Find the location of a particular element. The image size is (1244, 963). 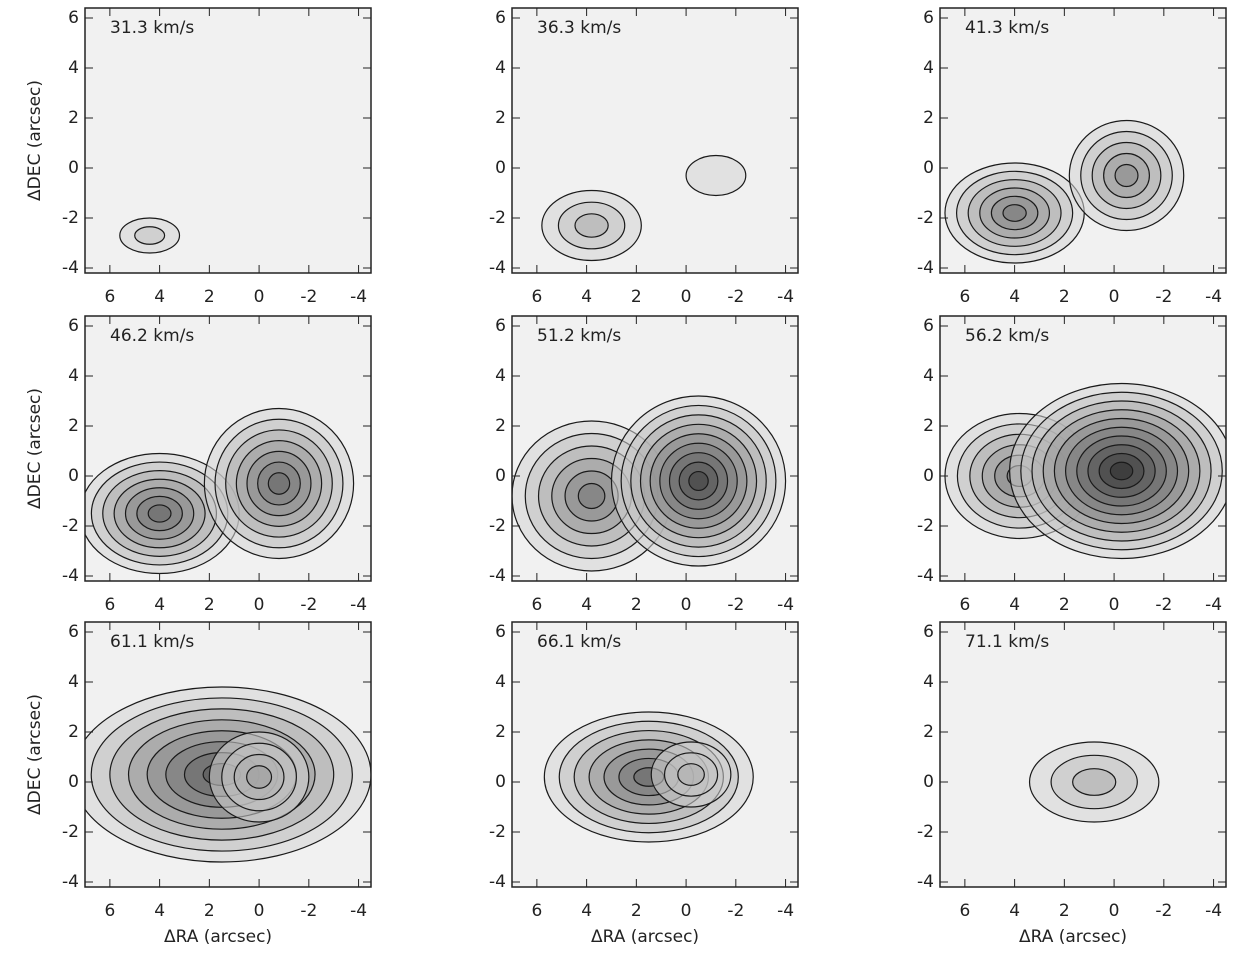

panel-title: 51.2 km/s is located at coordinates (579, 336).